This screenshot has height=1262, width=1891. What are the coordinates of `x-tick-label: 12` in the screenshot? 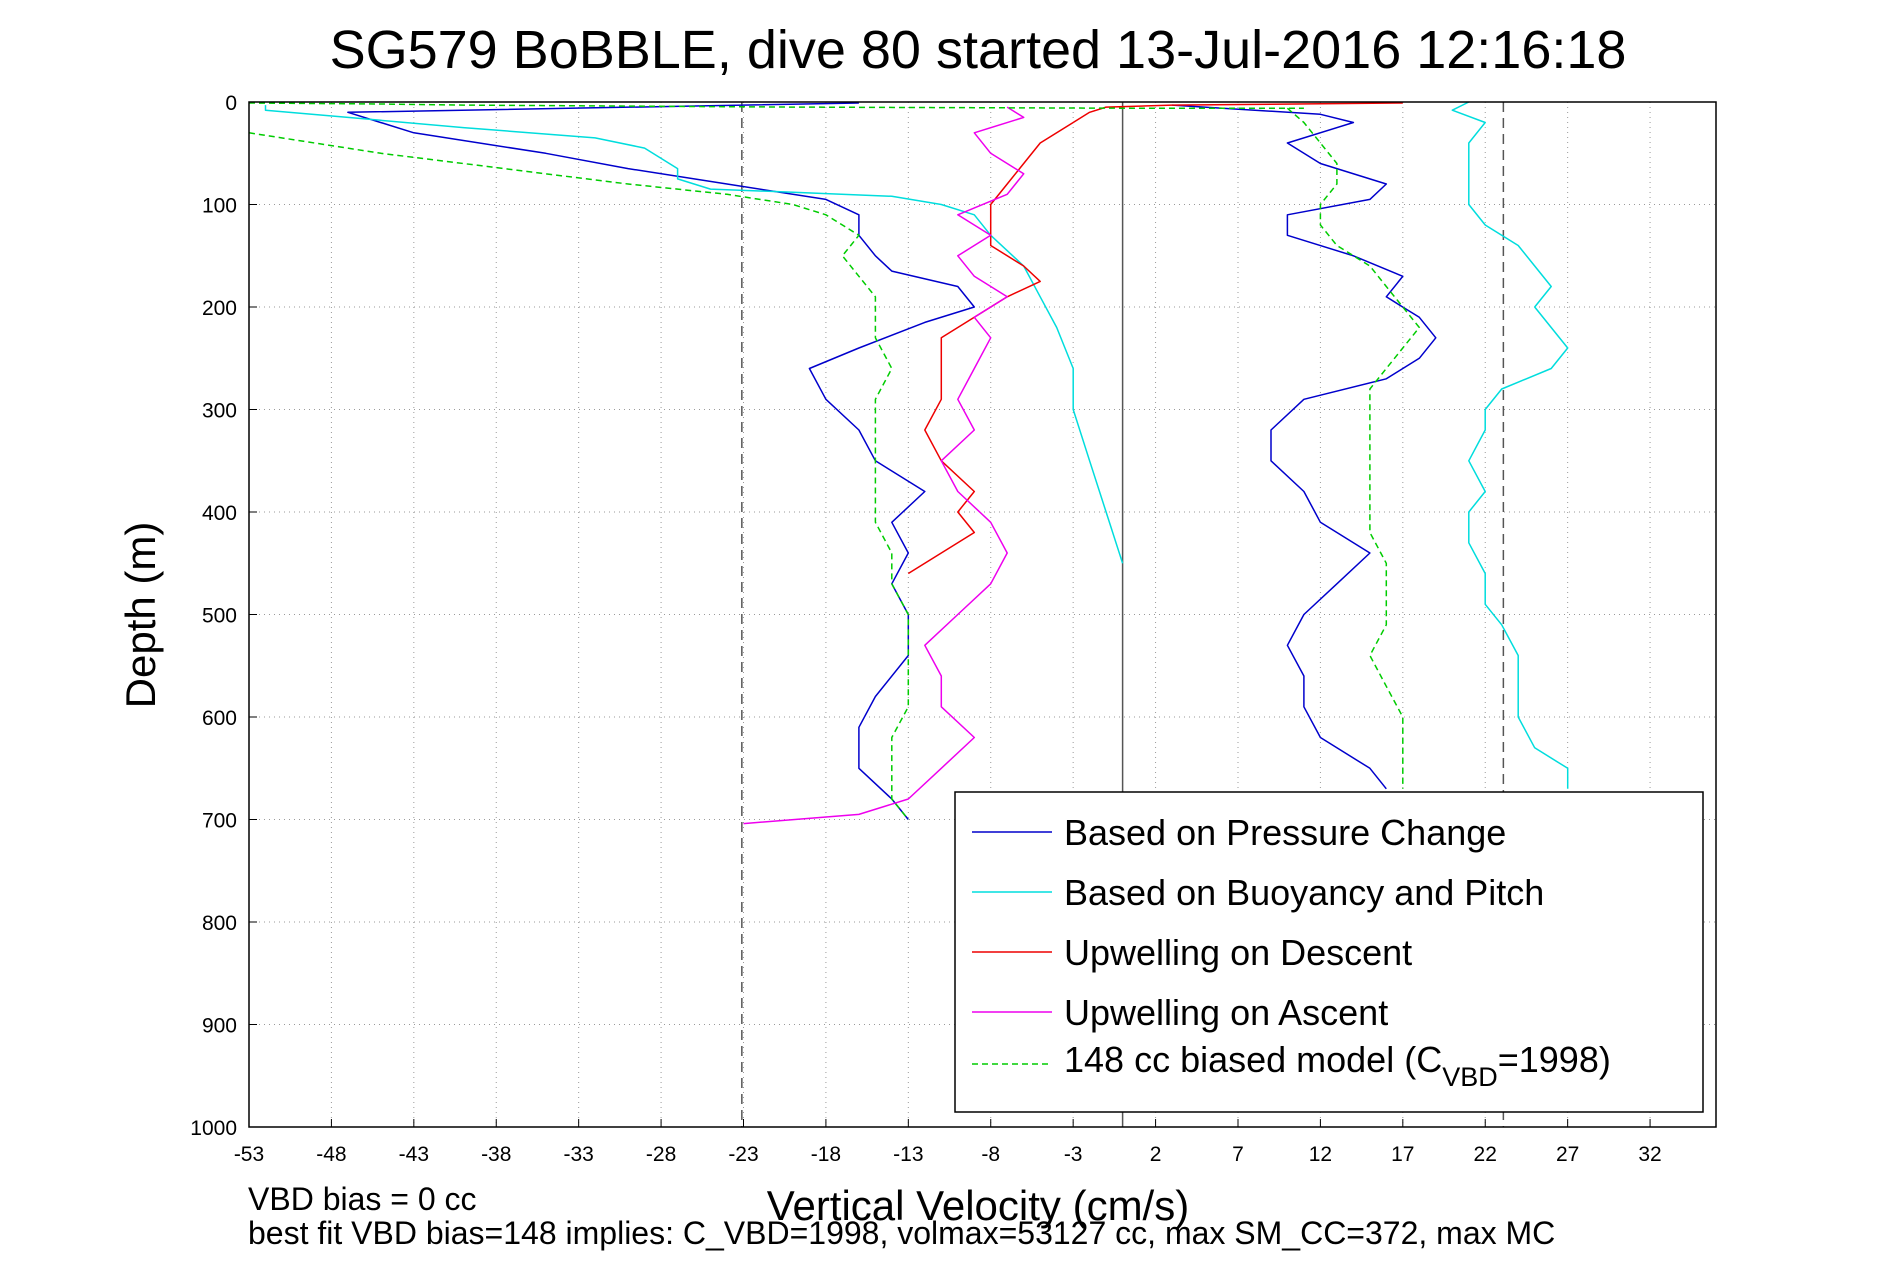 It's located at (1320, 1154).